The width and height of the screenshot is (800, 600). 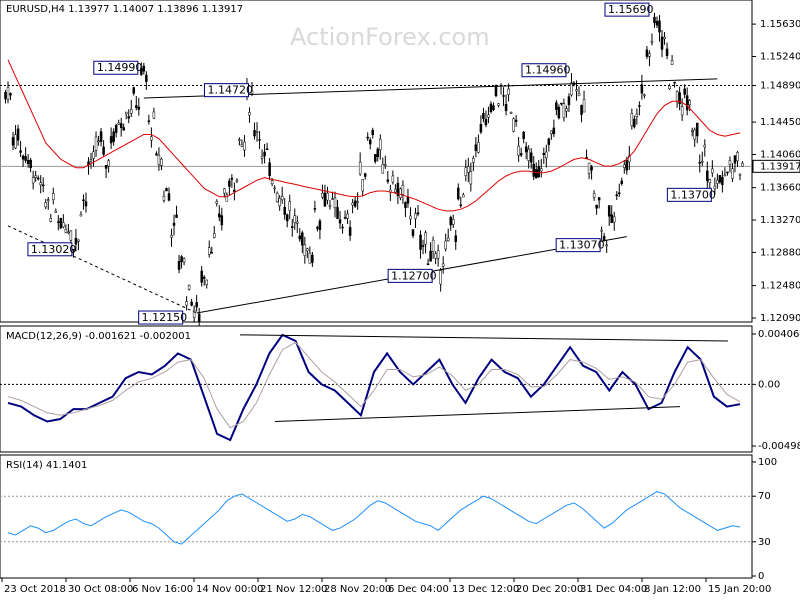 What do you see at coordinates (484, 338) in the screenshot?
I see `macd-trendline` at bounding box center [484, 338].